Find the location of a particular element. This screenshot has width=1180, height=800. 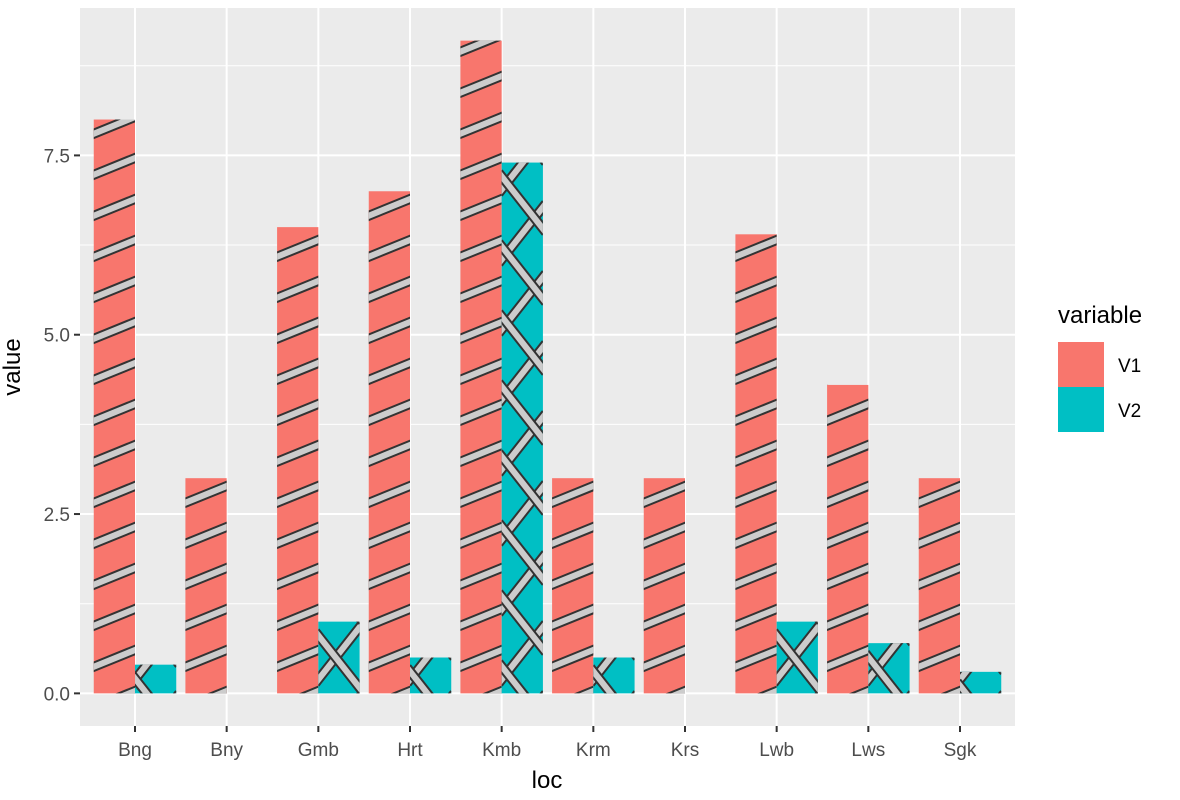

bar-v1-bny is located at coordinates (206, 586).